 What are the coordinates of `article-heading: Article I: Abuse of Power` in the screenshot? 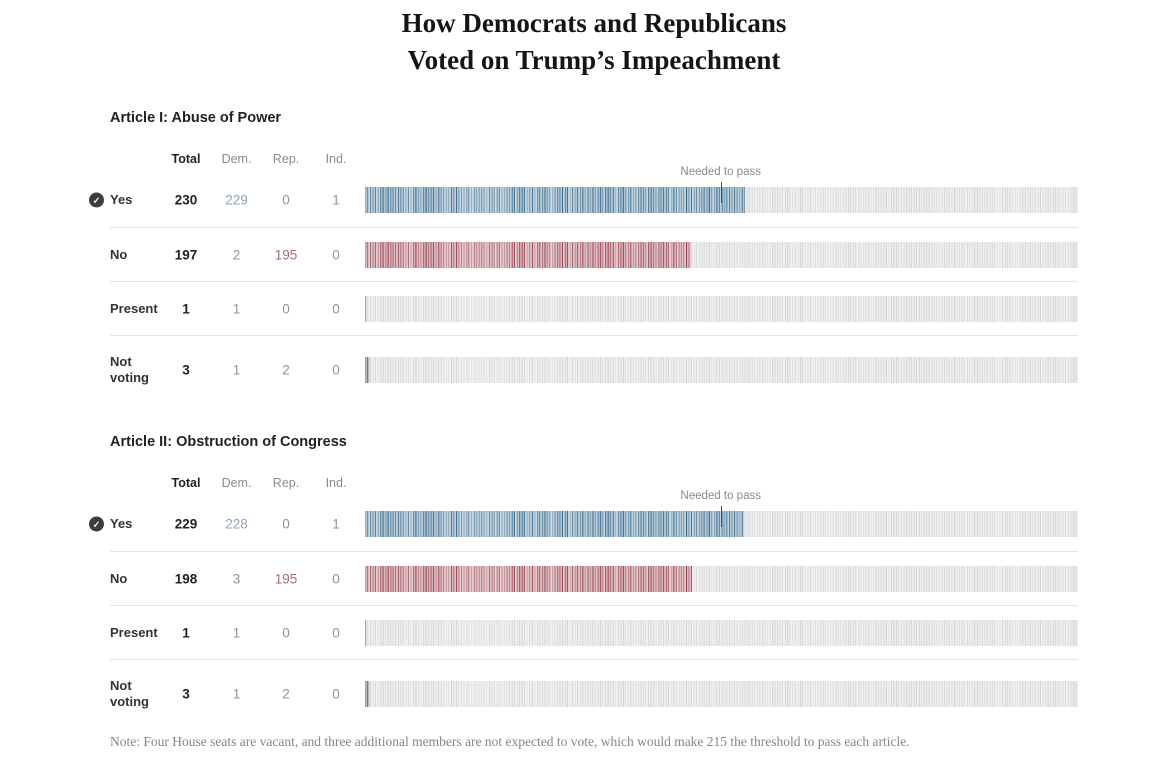 It's located at (196, 118).